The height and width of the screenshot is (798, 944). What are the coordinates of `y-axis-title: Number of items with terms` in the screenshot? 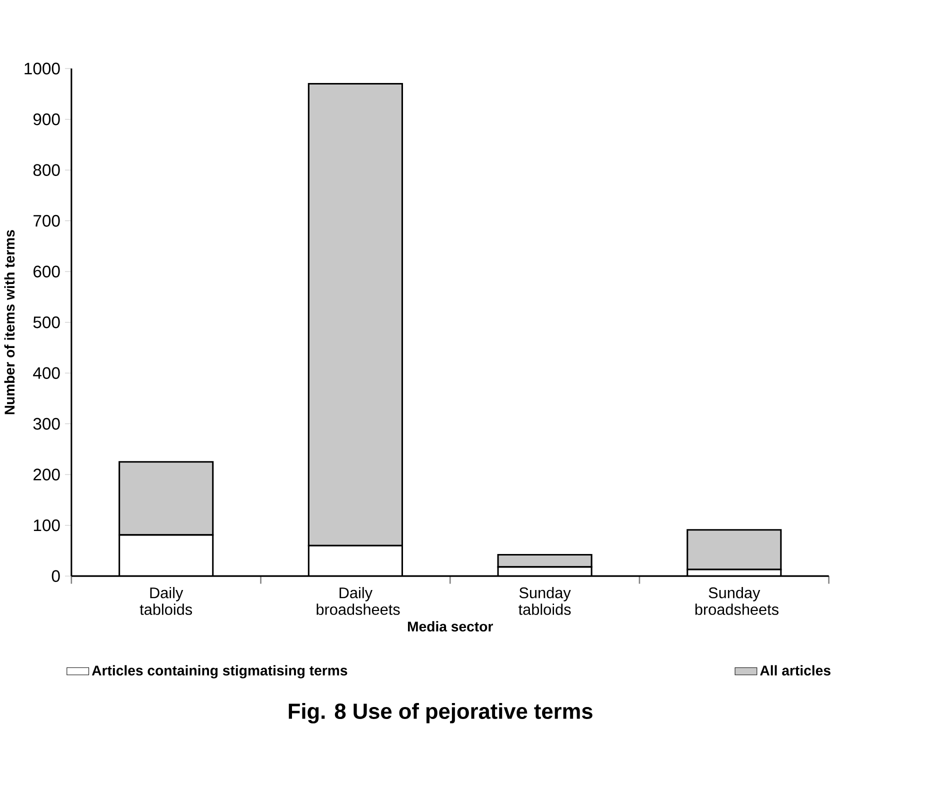 It's located at (9, 322).